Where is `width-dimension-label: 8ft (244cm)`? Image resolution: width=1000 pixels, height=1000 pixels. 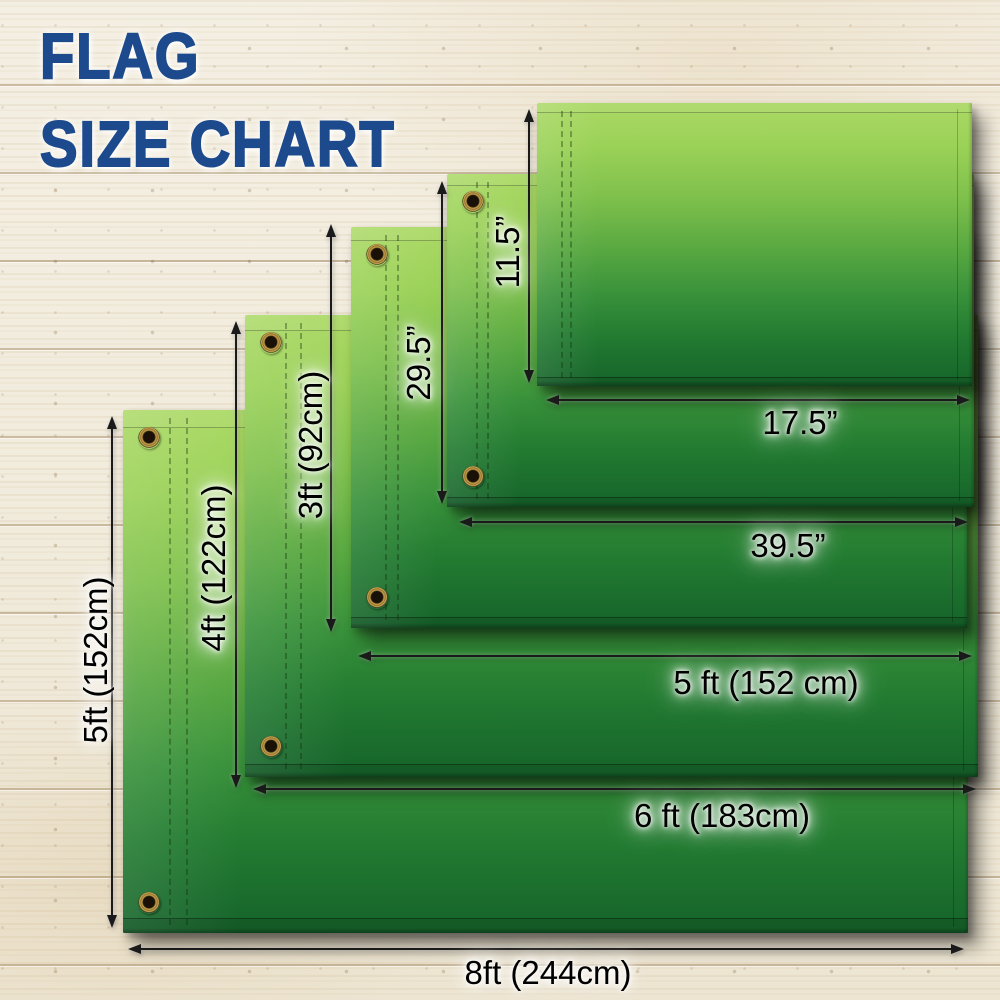 width-dimension-label: 8ft (244cm) is located at coordinates (548, 972).